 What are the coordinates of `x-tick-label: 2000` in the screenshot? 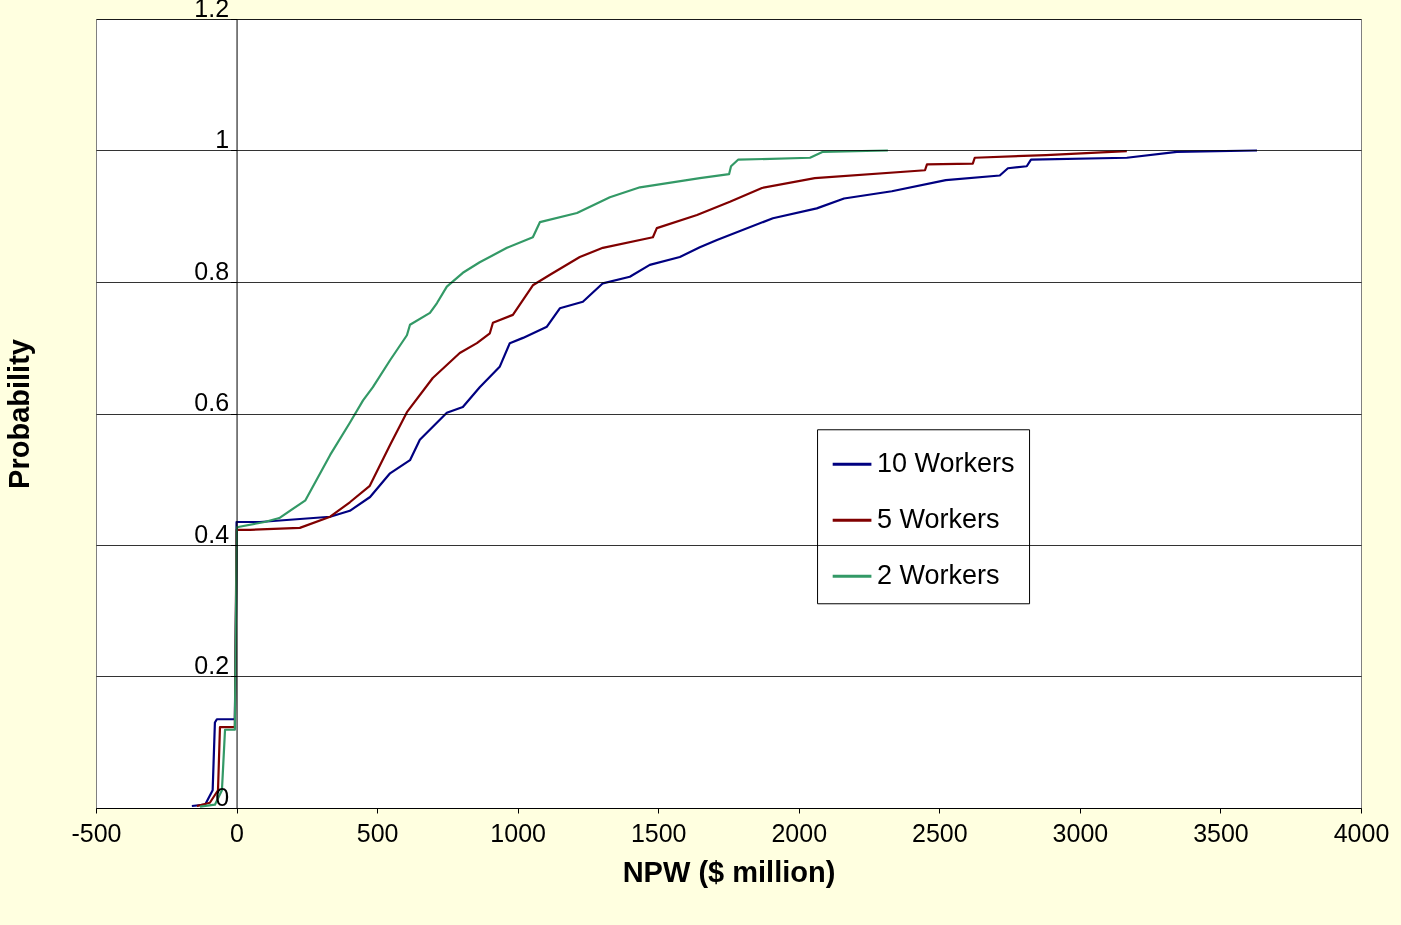 It's located at (799, 832).